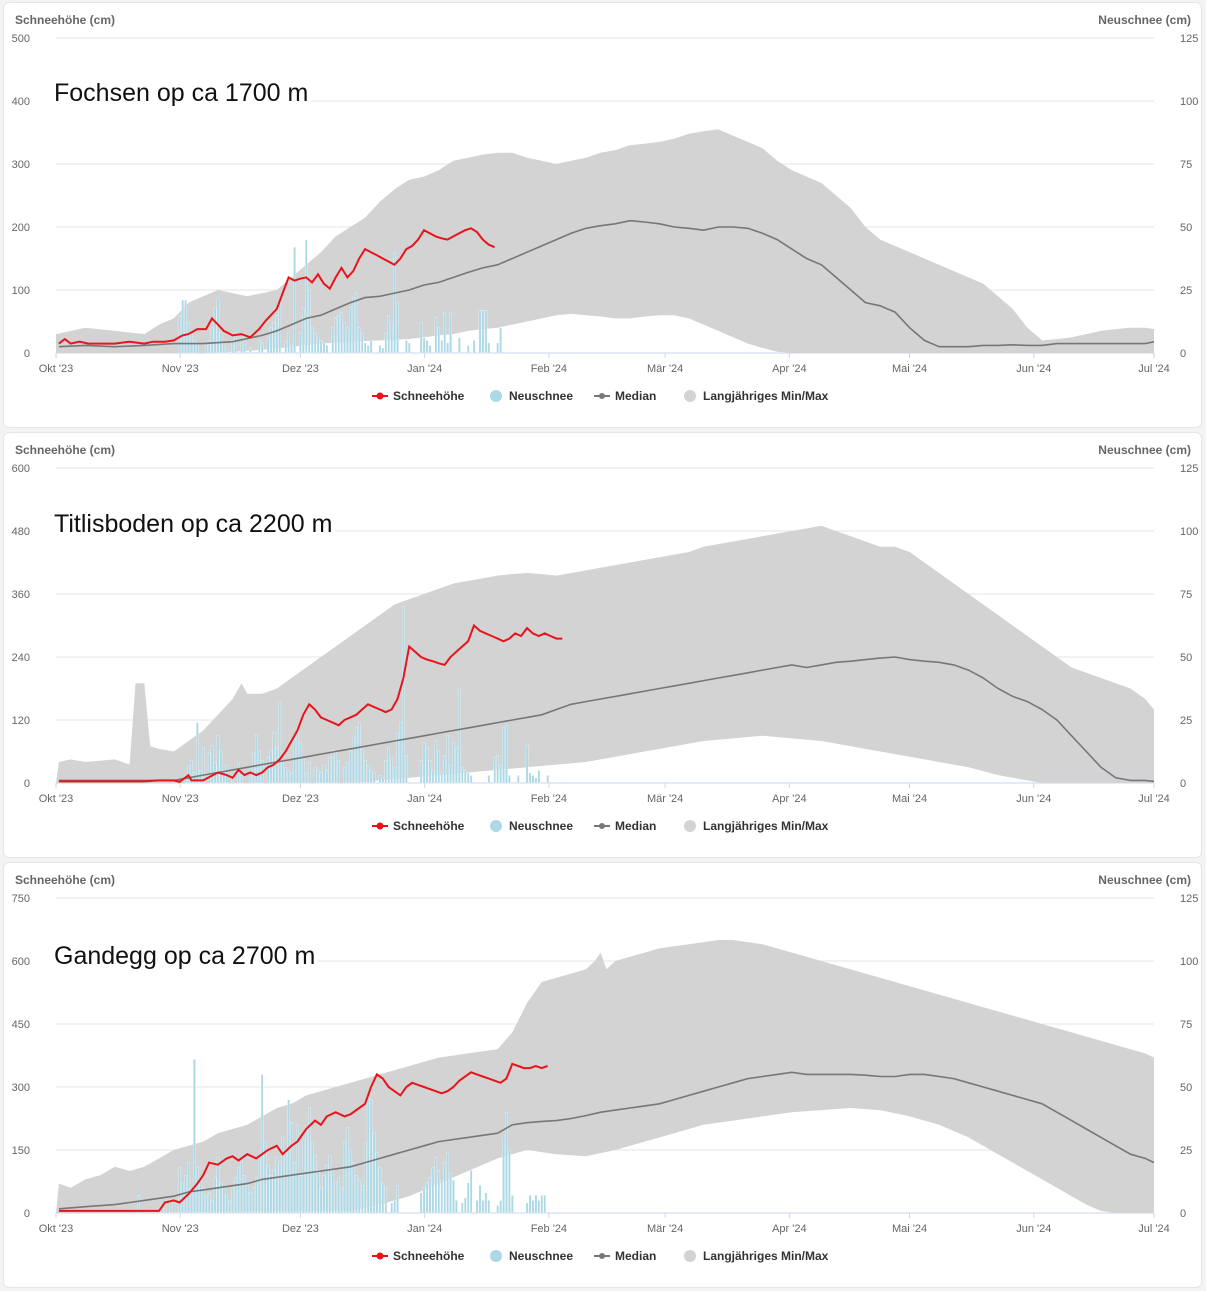 The width and height of the screenshot is (1206, 1291). What do you see at coordinates (21, 899) in the screenshot?
I see `y-tick-label: 750` at bounding box center [21, 899].